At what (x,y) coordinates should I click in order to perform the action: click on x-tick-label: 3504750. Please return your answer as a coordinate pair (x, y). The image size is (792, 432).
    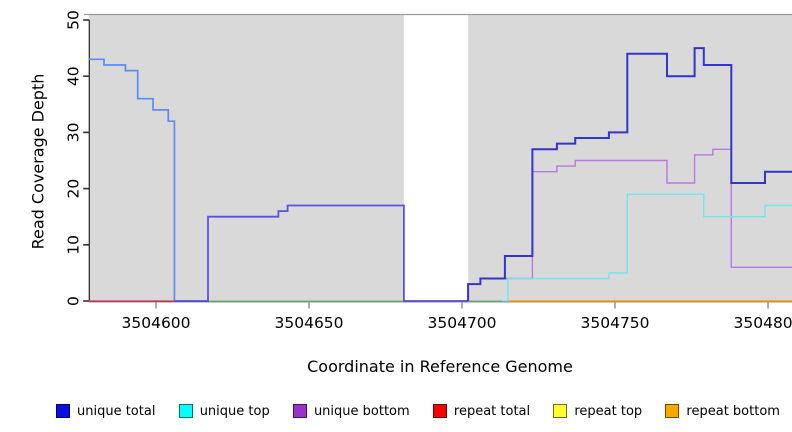
    Looking at the image, I should click on (615, 323).